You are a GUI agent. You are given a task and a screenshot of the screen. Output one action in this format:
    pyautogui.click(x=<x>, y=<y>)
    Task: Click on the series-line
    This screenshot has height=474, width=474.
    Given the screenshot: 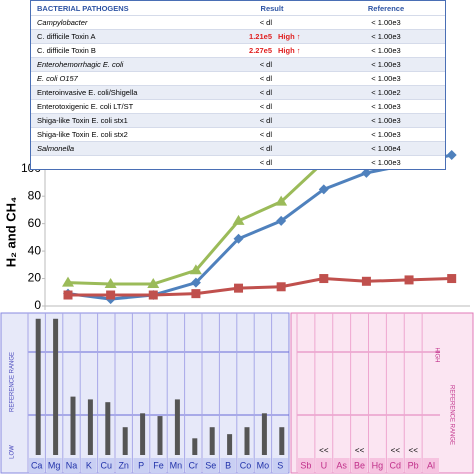 What is the action you would take?
    pyautogui.click(x=260, y=287)
    